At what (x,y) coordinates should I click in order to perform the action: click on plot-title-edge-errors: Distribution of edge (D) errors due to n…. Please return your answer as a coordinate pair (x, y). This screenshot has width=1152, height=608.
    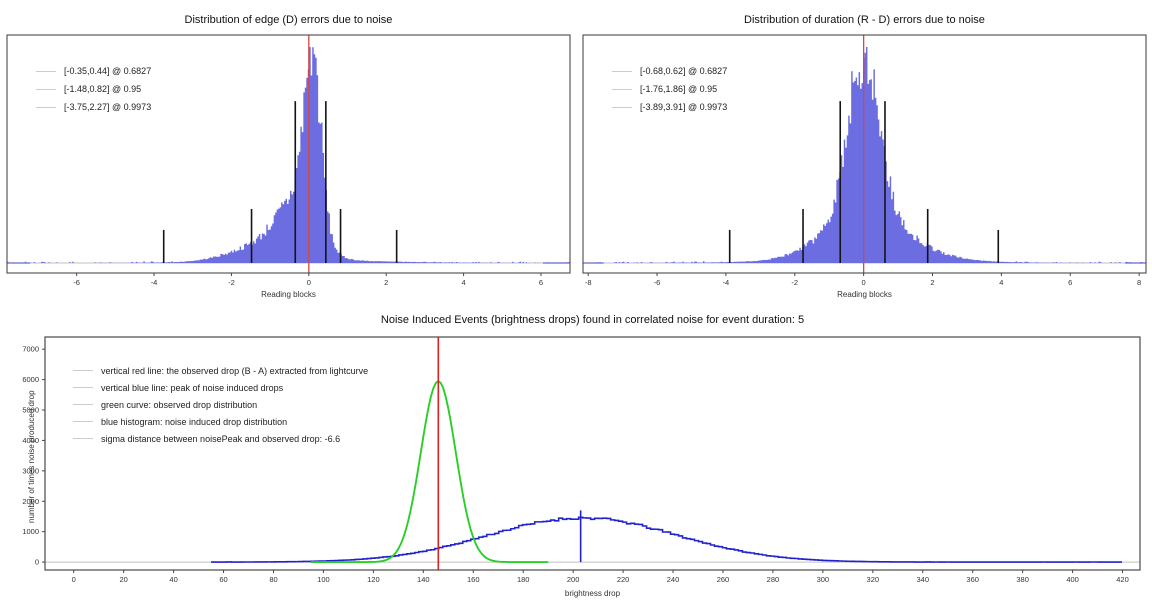
    Looking at the image, I should click on (288, 20).